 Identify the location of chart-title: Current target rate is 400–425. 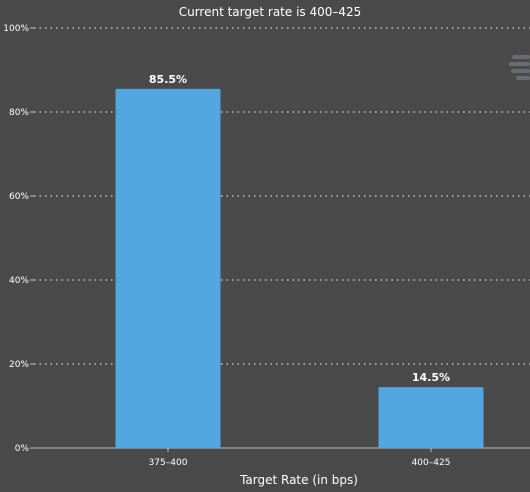
(270, 12).